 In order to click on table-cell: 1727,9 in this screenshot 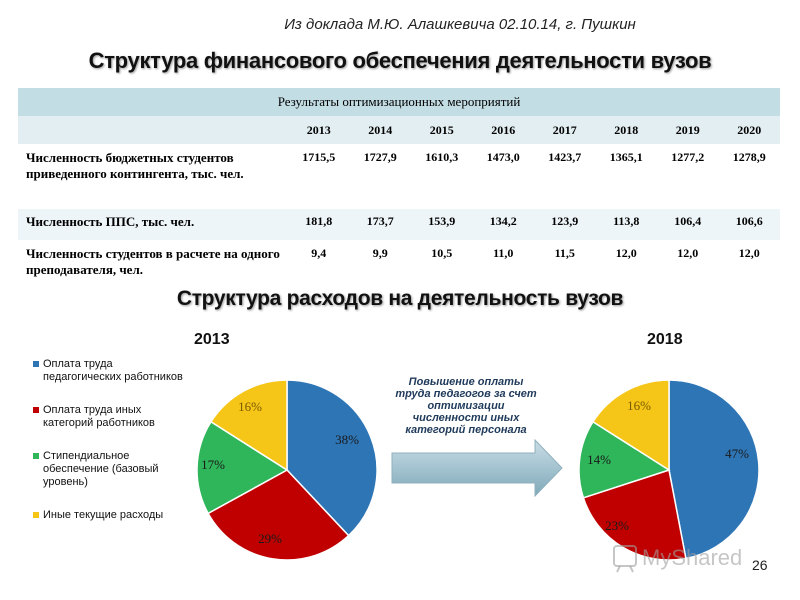, I will do `click(380, 176)`.